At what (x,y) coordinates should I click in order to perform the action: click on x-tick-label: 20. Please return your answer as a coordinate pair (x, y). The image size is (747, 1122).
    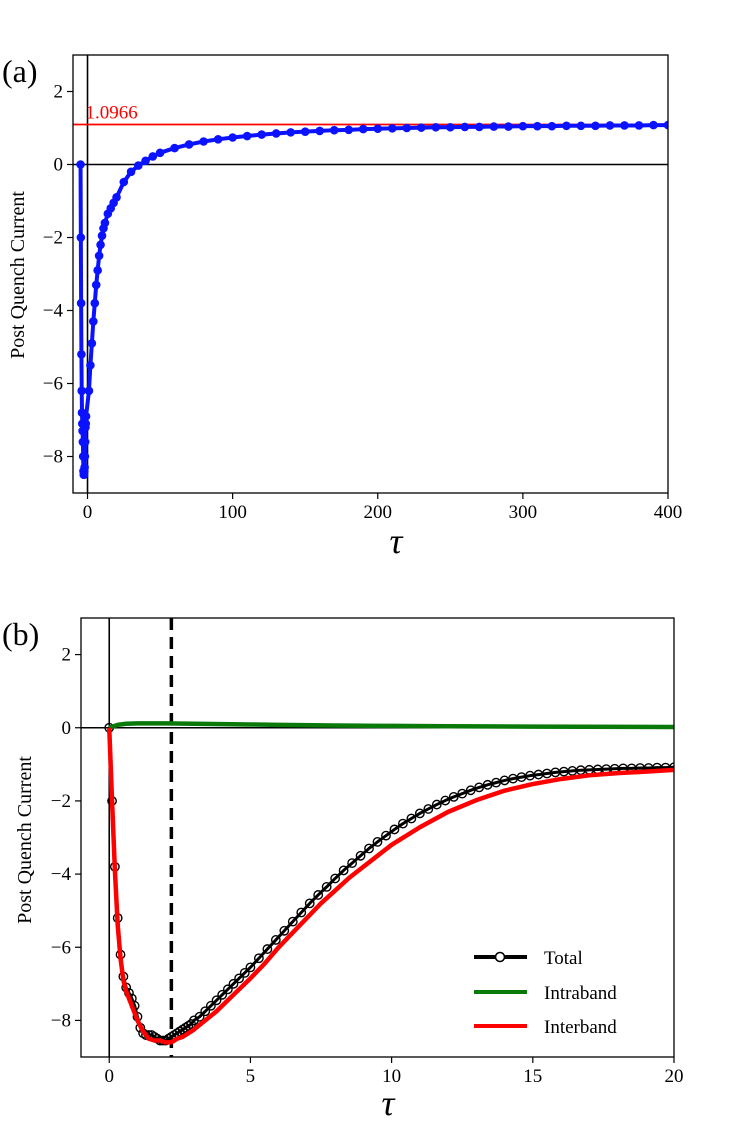
    Looking at the image, I should click on (674, 1076).